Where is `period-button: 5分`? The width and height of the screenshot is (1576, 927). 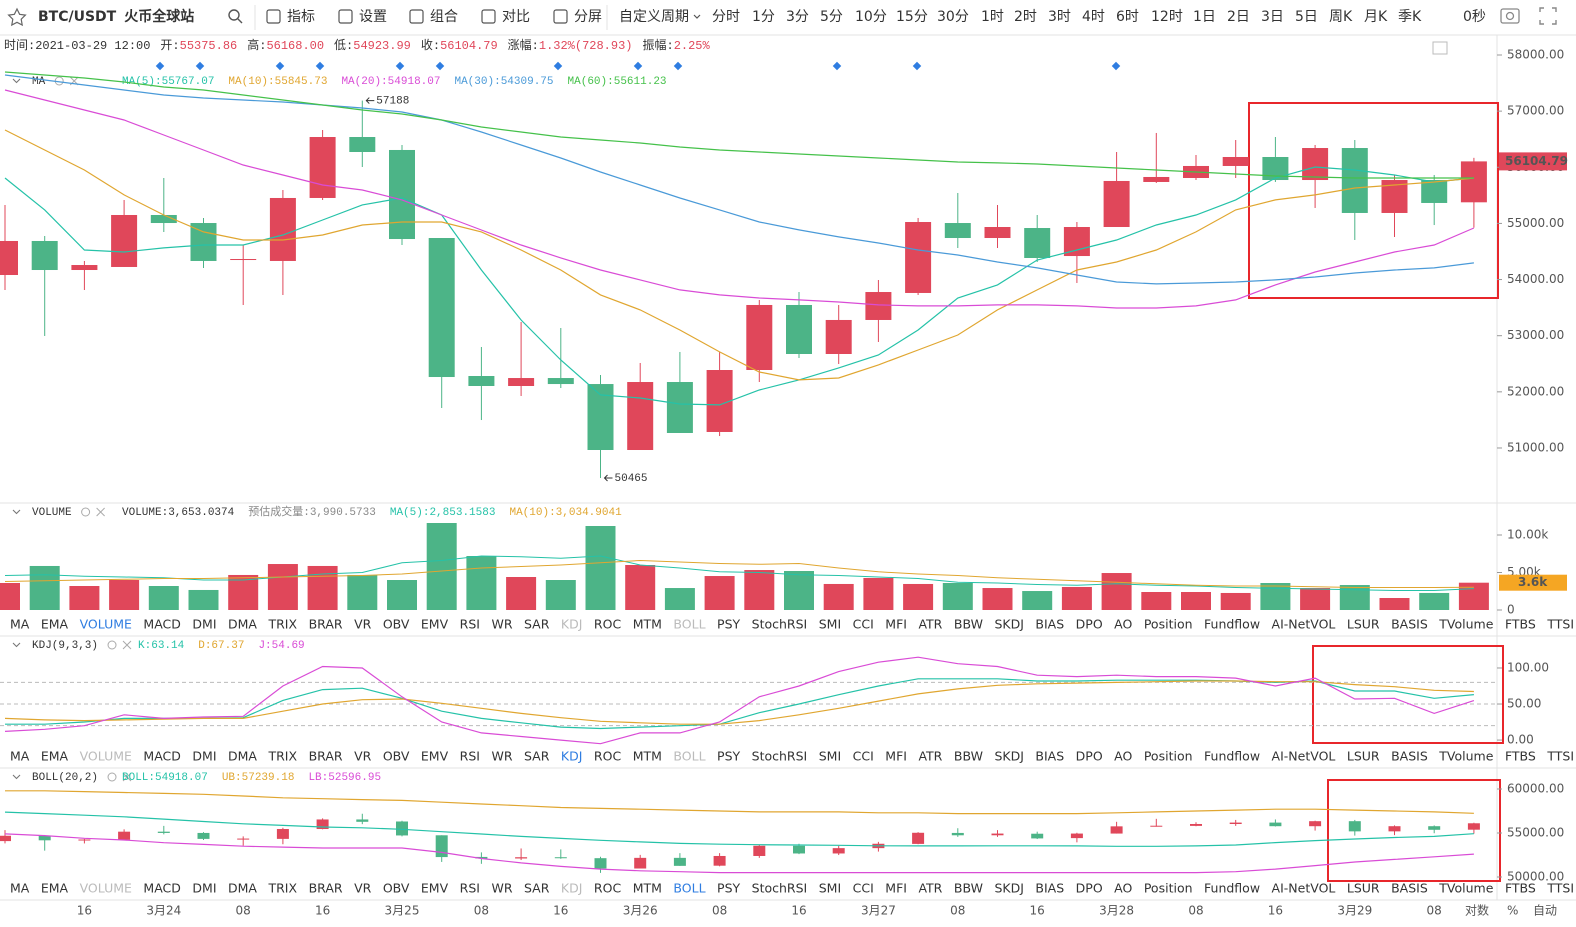 period-button: 5分 is located at coordinates (831, 17).